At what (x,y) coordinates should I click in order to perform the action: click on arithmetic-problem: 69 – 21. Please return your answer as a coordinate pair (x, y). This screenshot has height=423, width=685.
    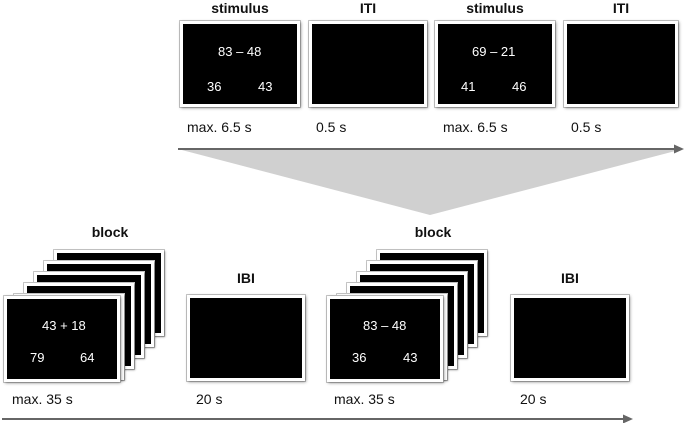
    Looking at the image, I should click on (494, 51).